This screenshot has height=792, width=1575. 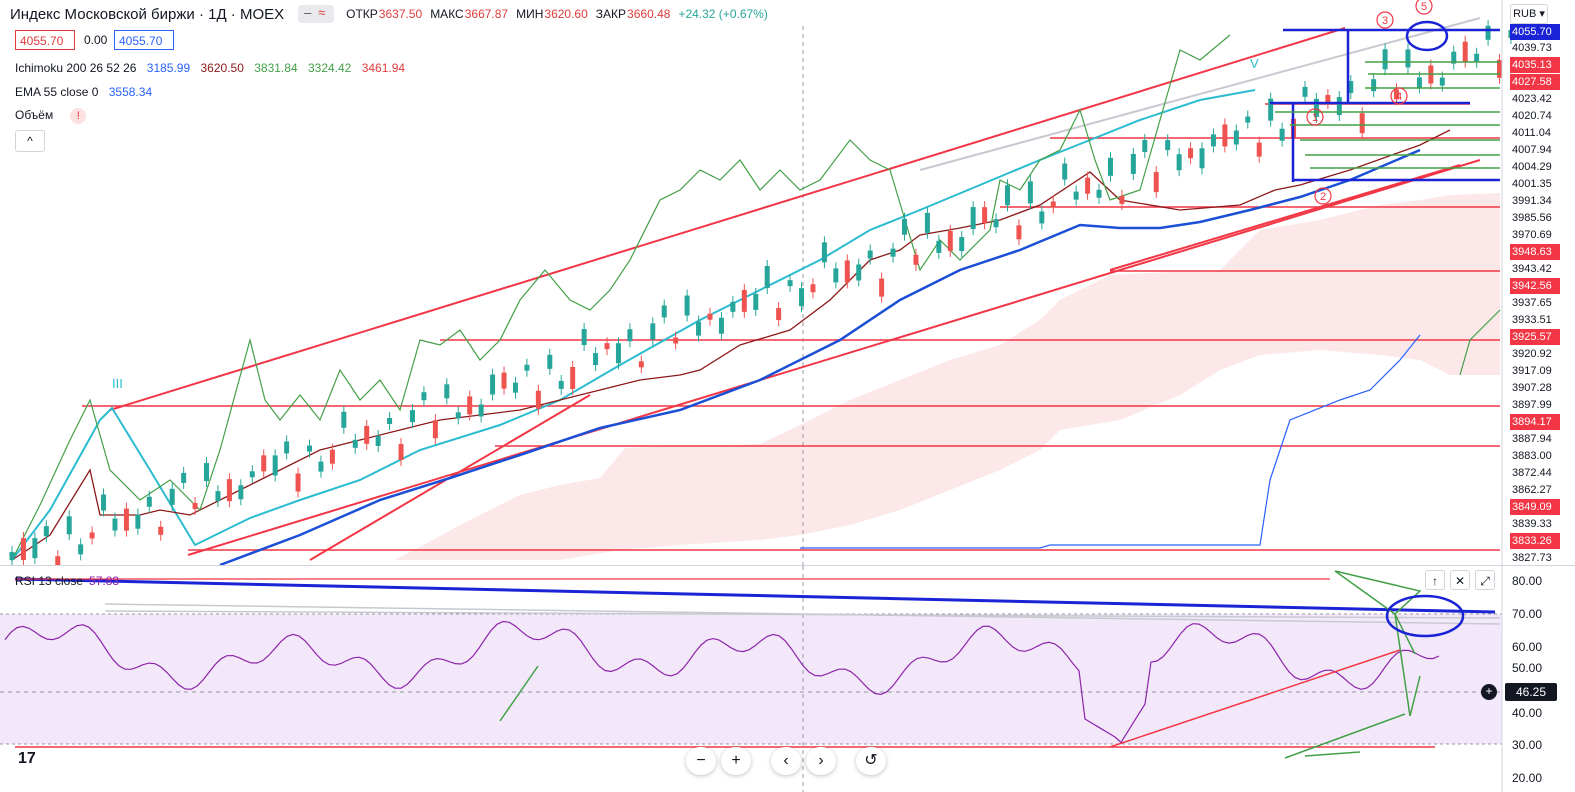 What do you see at coordinates (1529, 14) in the screenshot?
I see `currency-button: RUB ▾` at bounding box center [1529, 14].